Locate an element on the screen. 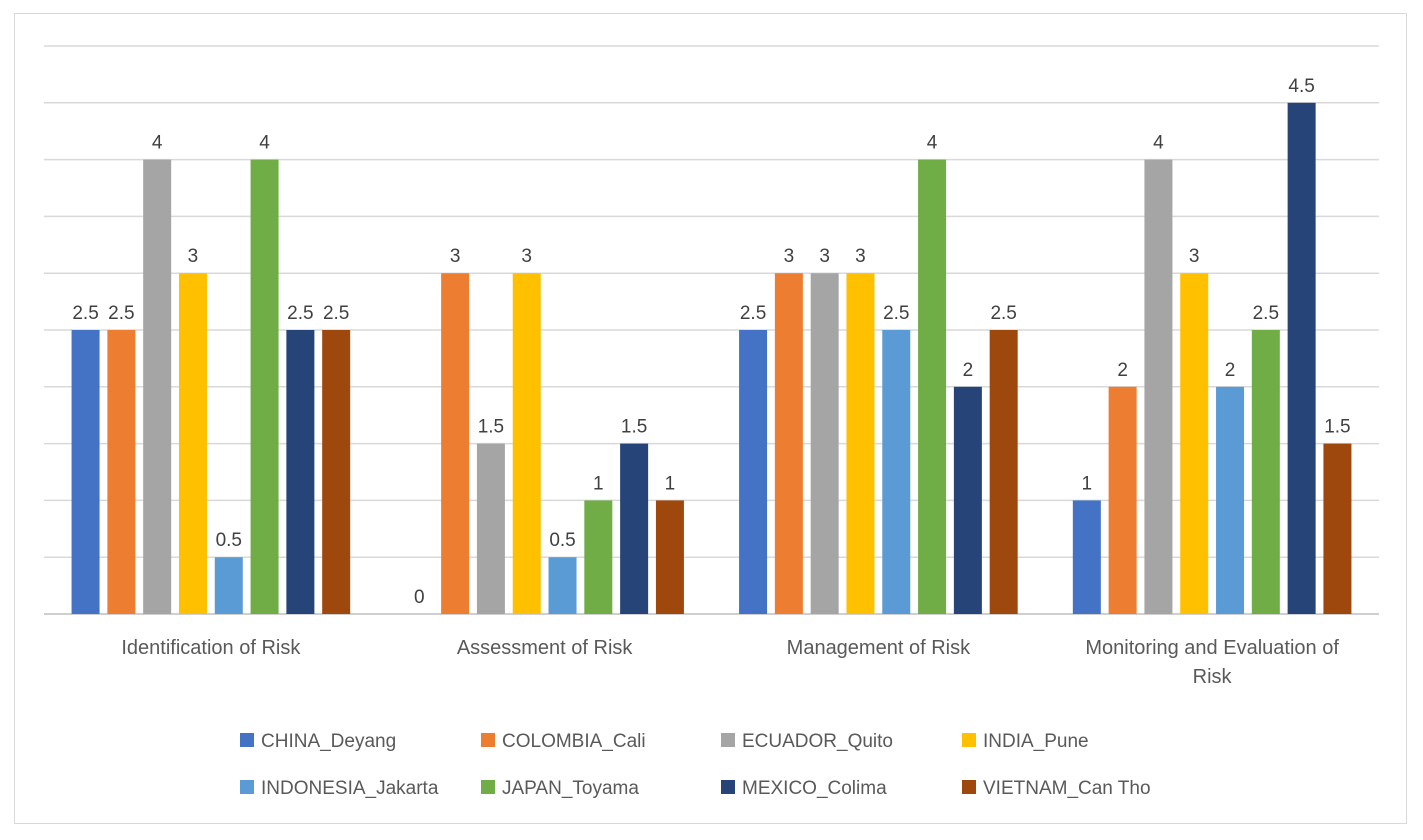 The height and width of the screenshot is (840, 1423). category-label: Monitoring and Evaluation of Risk is located at coordinates (1212, 662).